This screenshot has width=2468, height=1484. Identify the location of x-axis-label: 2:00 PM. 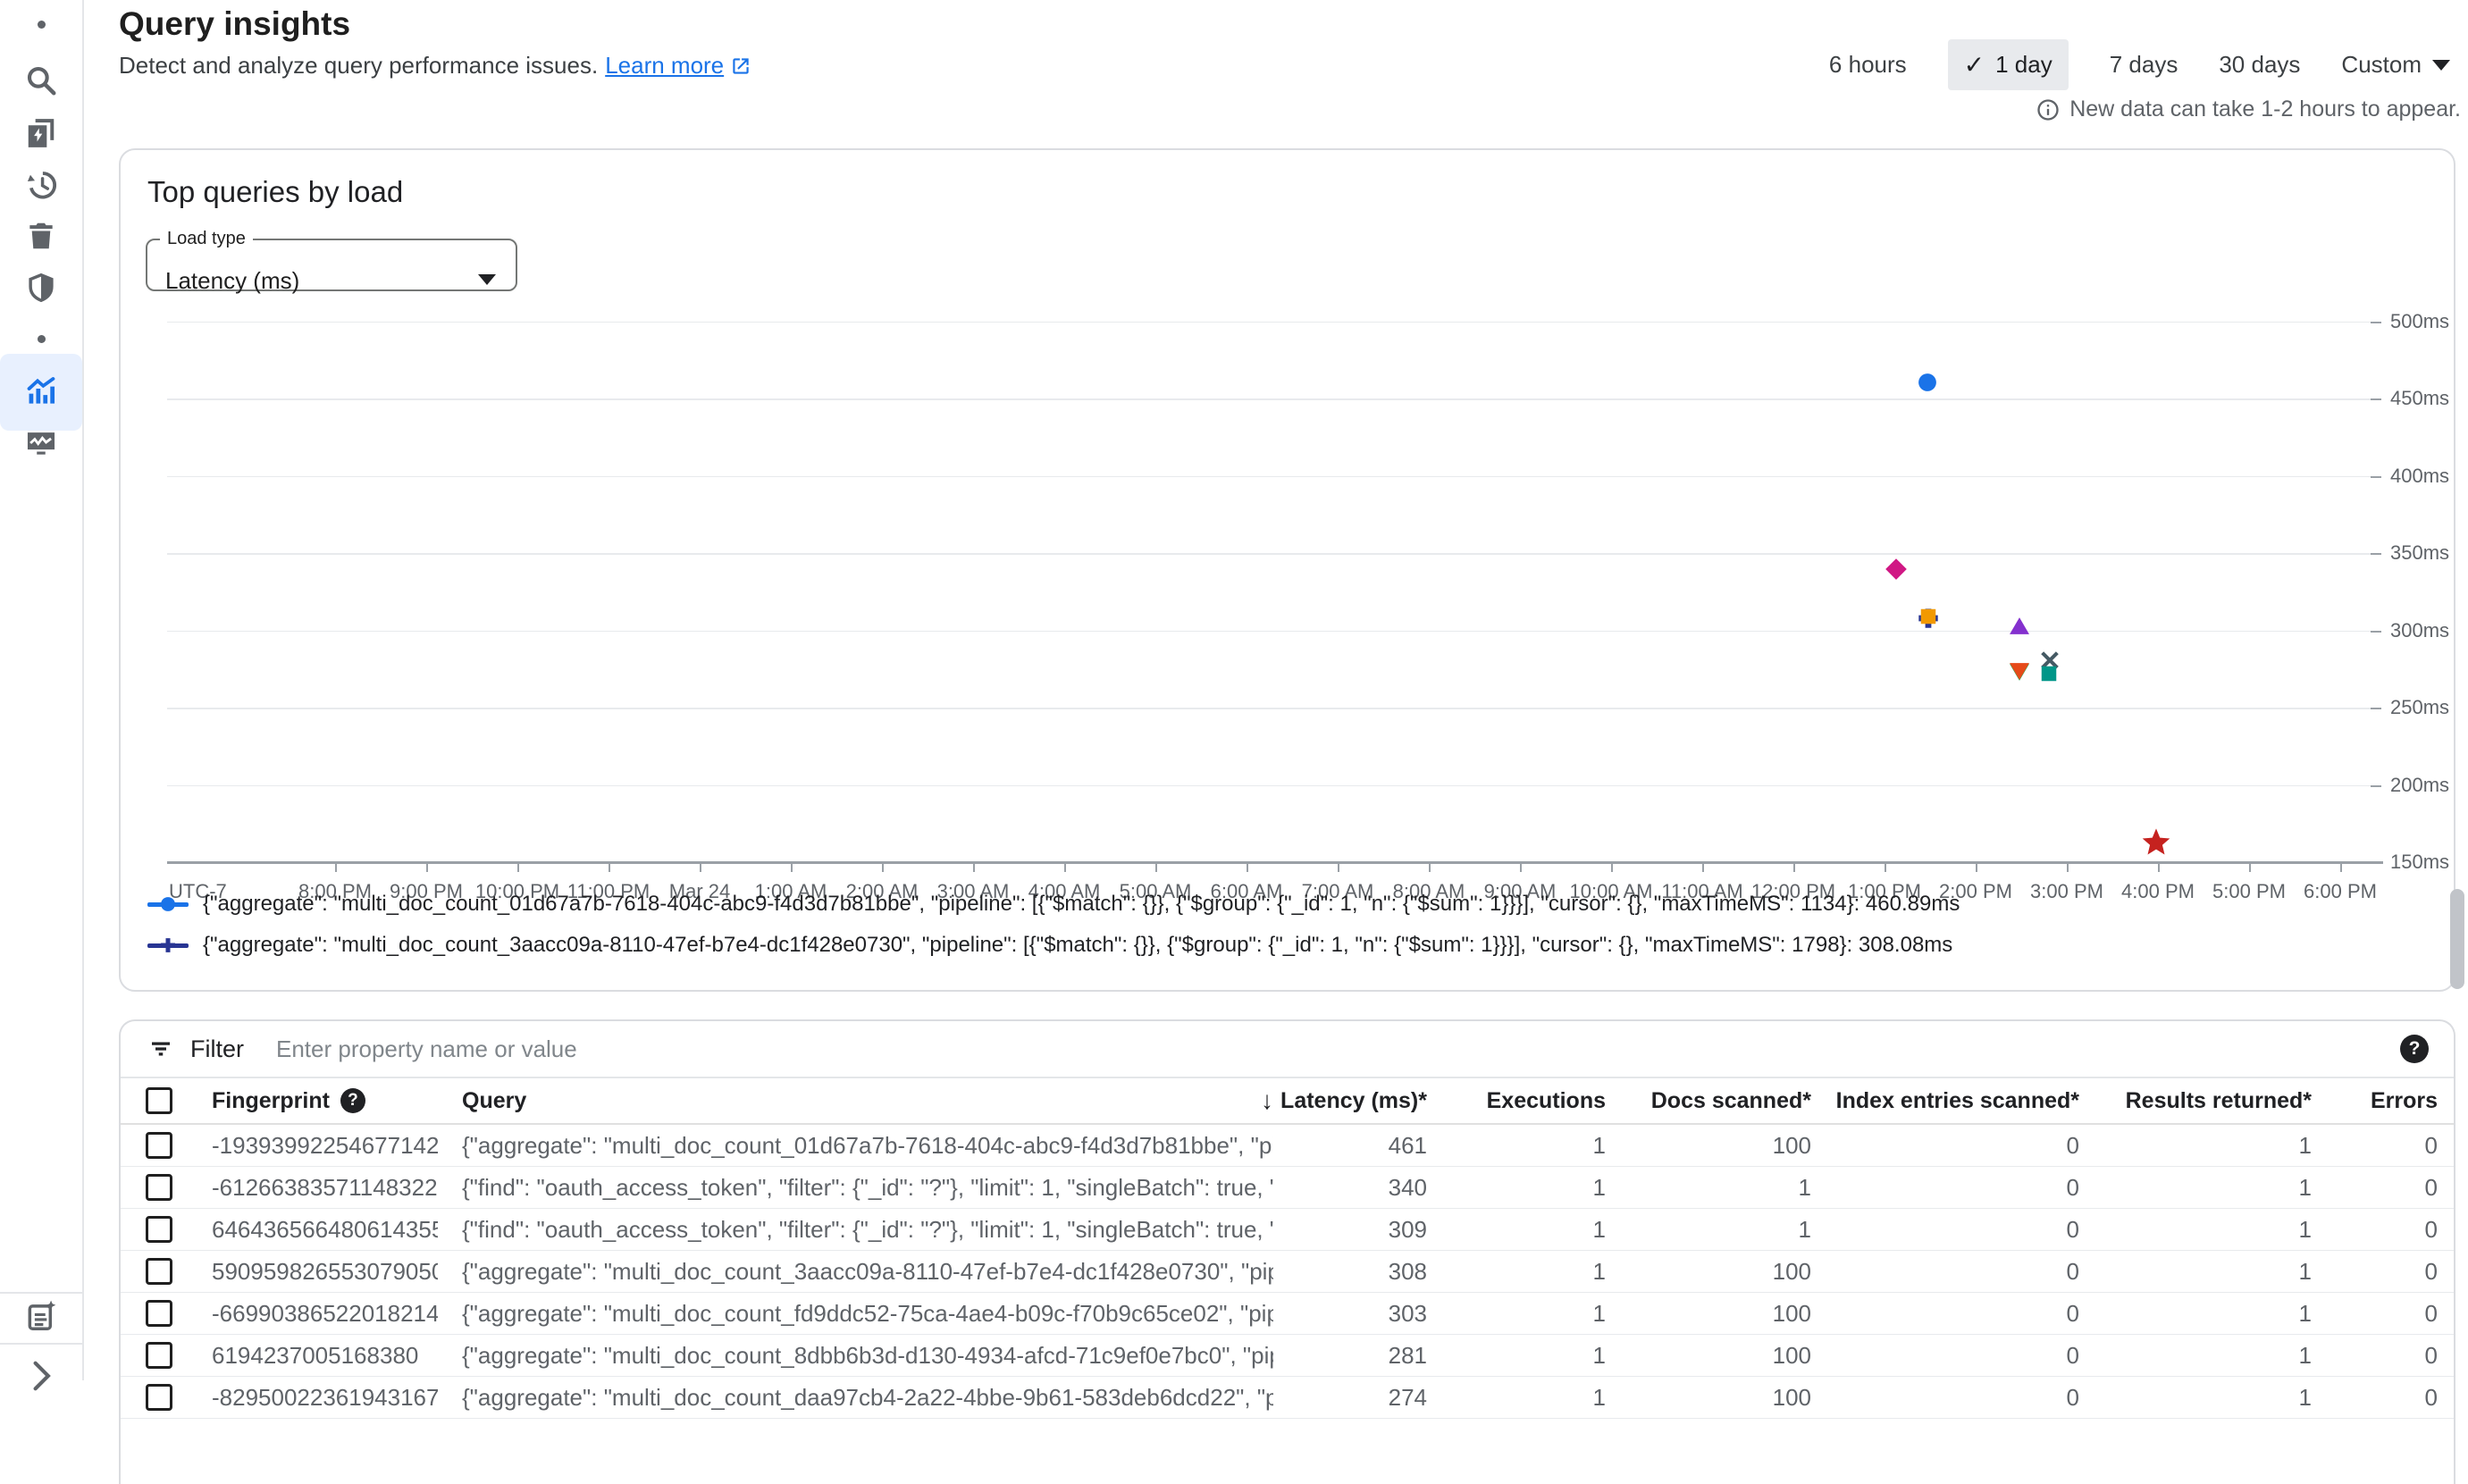
(1975, 891).